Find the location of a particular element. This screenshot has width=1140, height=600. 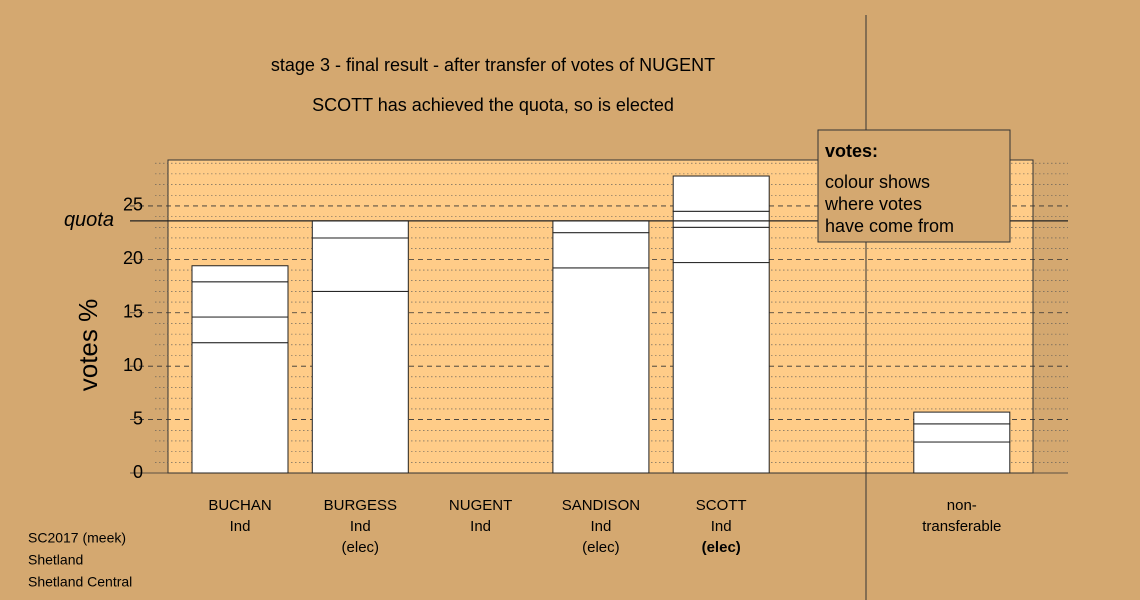

x-tick-label: transferable is located at coordinates (961, 526).